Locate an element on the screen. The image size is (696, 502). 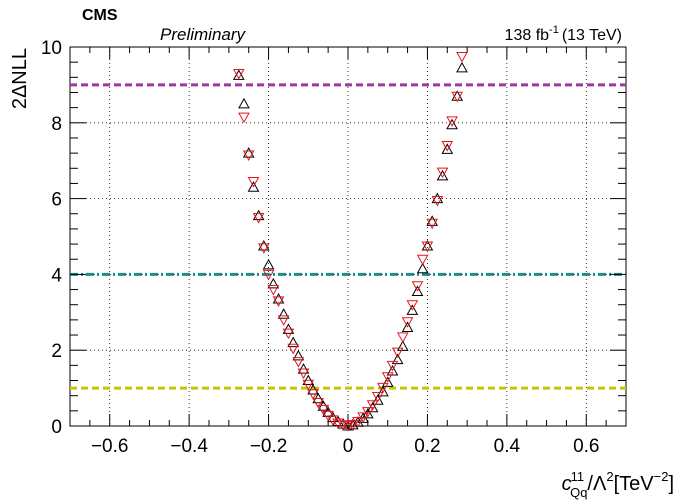
x-tick-label: 0.4 is located at coordinates (507, 446).